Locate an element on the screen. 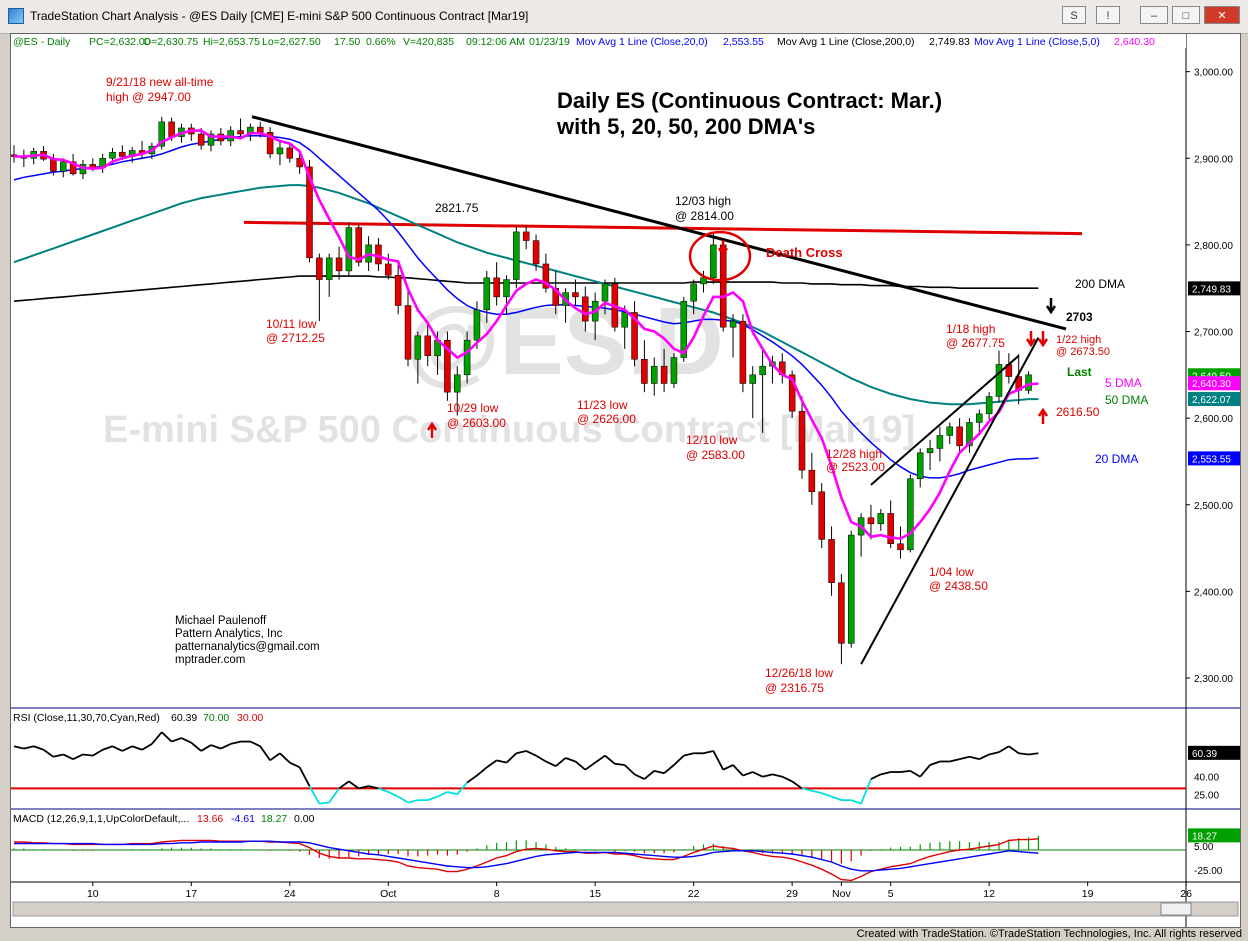  price-tick-label: 2,800.00 is located at coordinates (1213, 246).